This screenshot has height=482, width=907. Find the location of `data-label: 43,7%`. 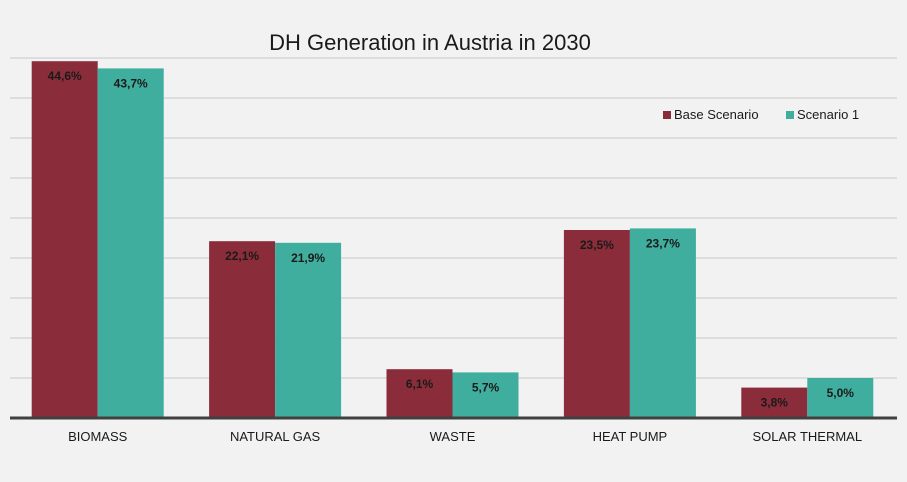

data-label: 43,7% is located at coordinates (131, 83).